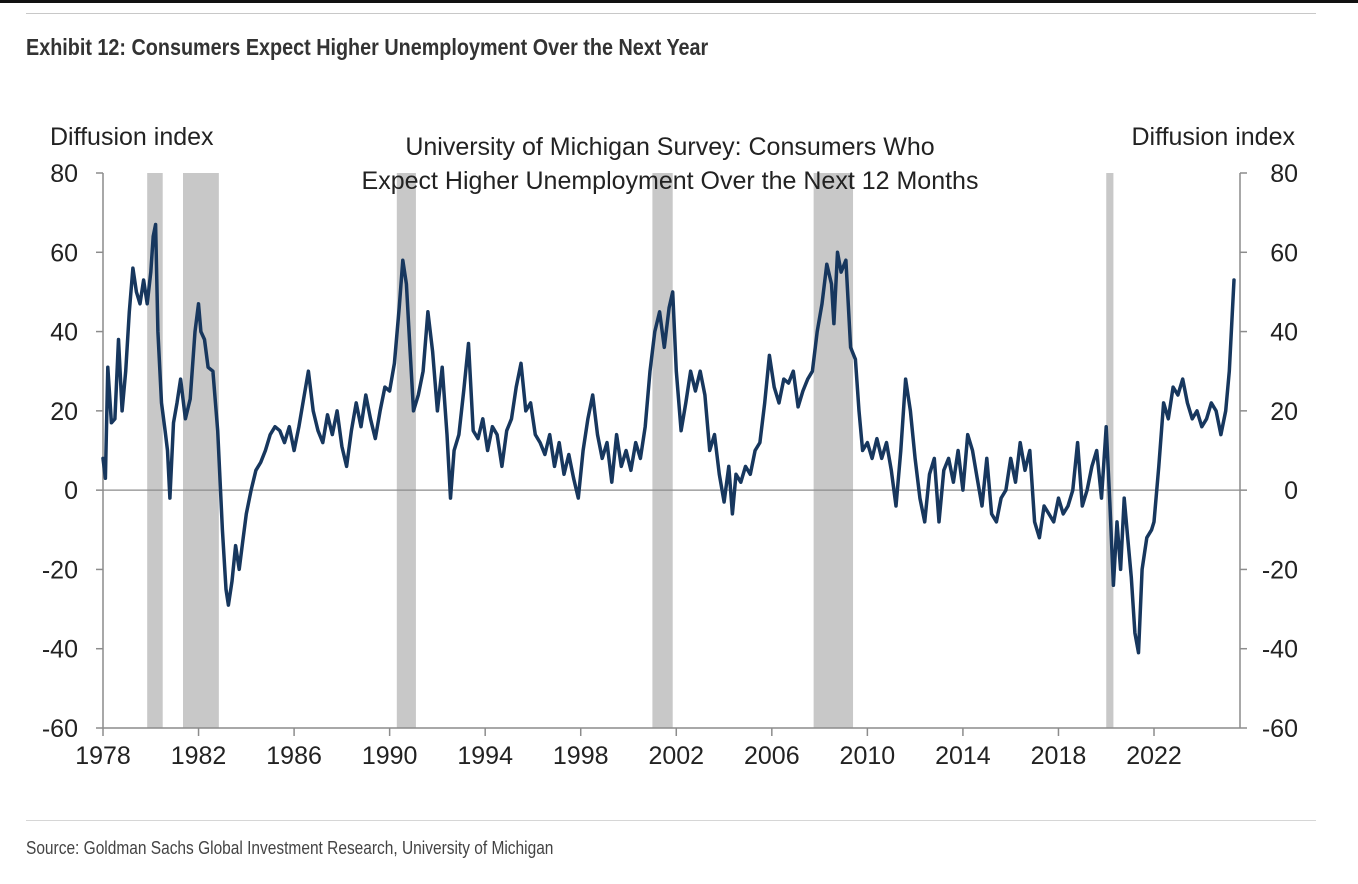 This screenshot has width=1358, height=884. Describe the element at coordinates (60, 570) in the screenshot. I see `y-tick-label-left: -20` at that location.